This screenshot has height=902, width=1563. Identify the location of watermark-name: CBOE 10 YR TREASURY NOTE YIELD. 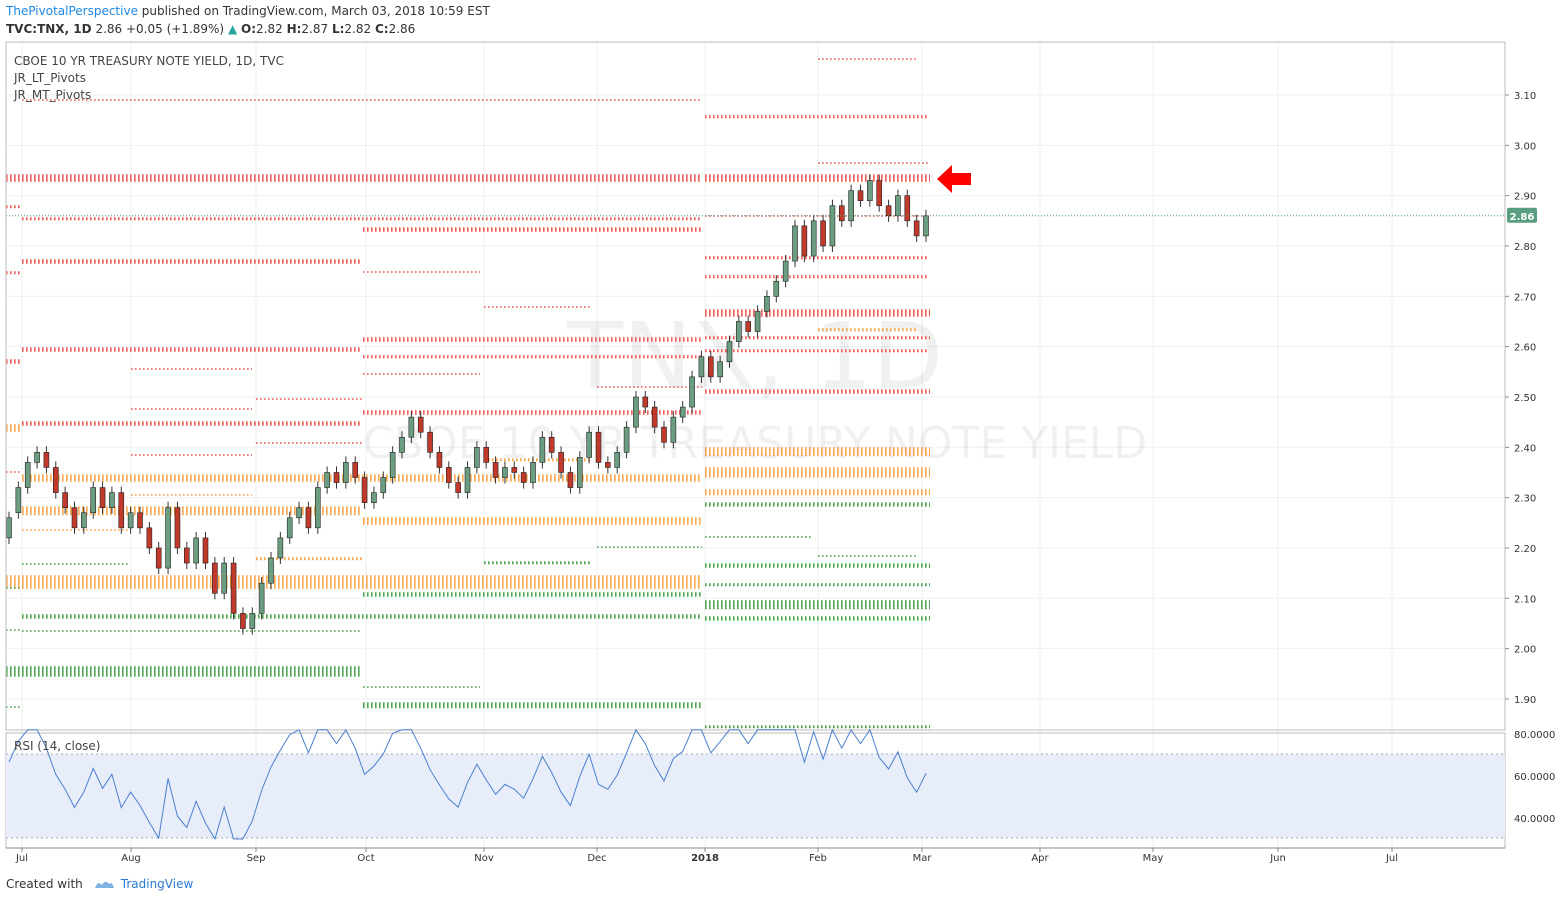
(755, 443).